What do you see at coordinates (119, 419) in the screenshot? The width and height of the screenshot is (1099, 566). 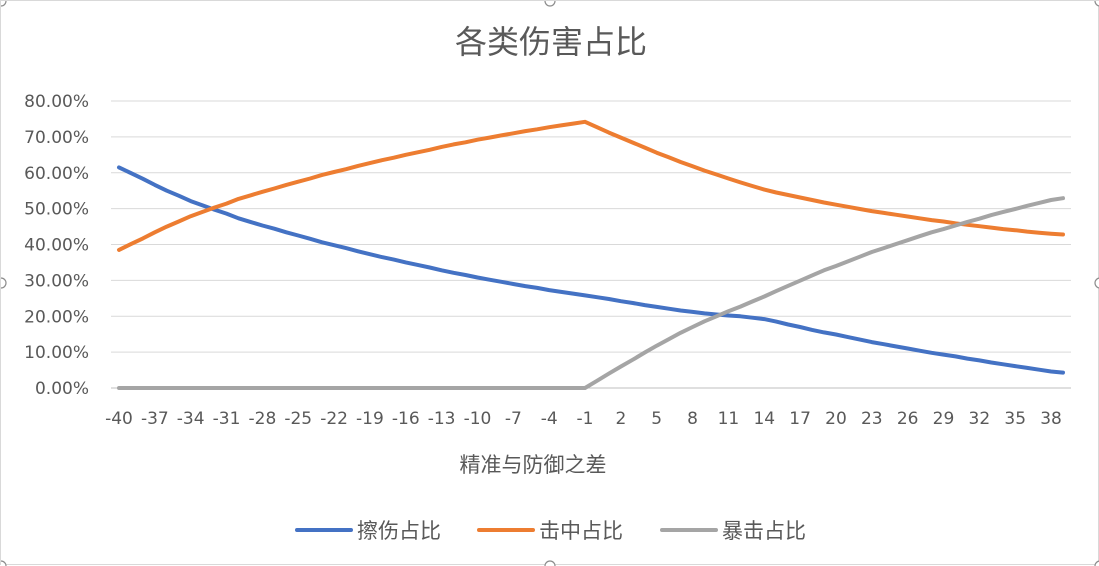 I see `x-tick-label: -40` at bounding box center [119, 419].